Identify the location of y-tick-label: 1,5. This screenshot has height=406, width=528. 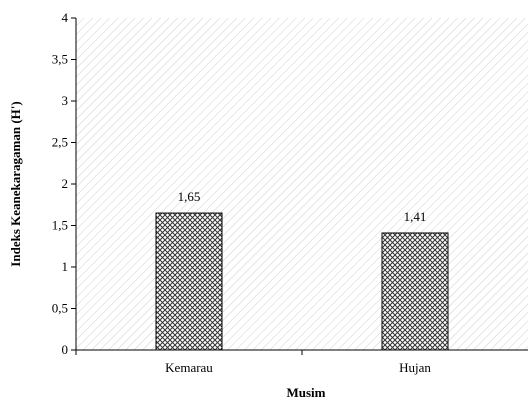
(60, 225).